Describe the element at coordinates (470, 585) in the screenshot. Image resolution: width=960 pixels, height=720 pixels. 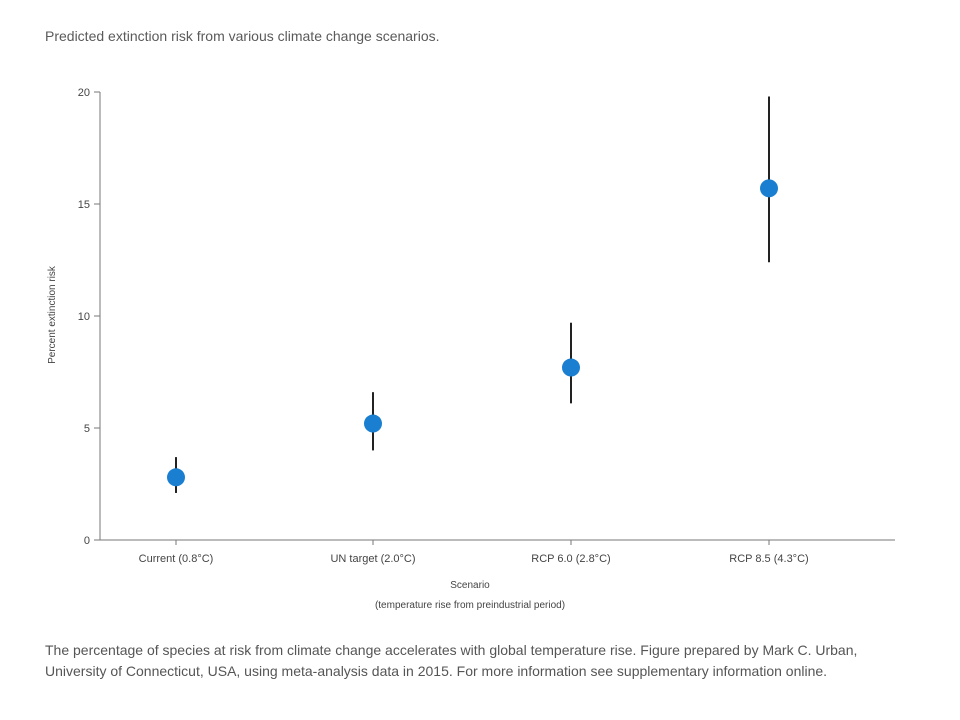
I see `x-axis-label: Scenario` at that location.